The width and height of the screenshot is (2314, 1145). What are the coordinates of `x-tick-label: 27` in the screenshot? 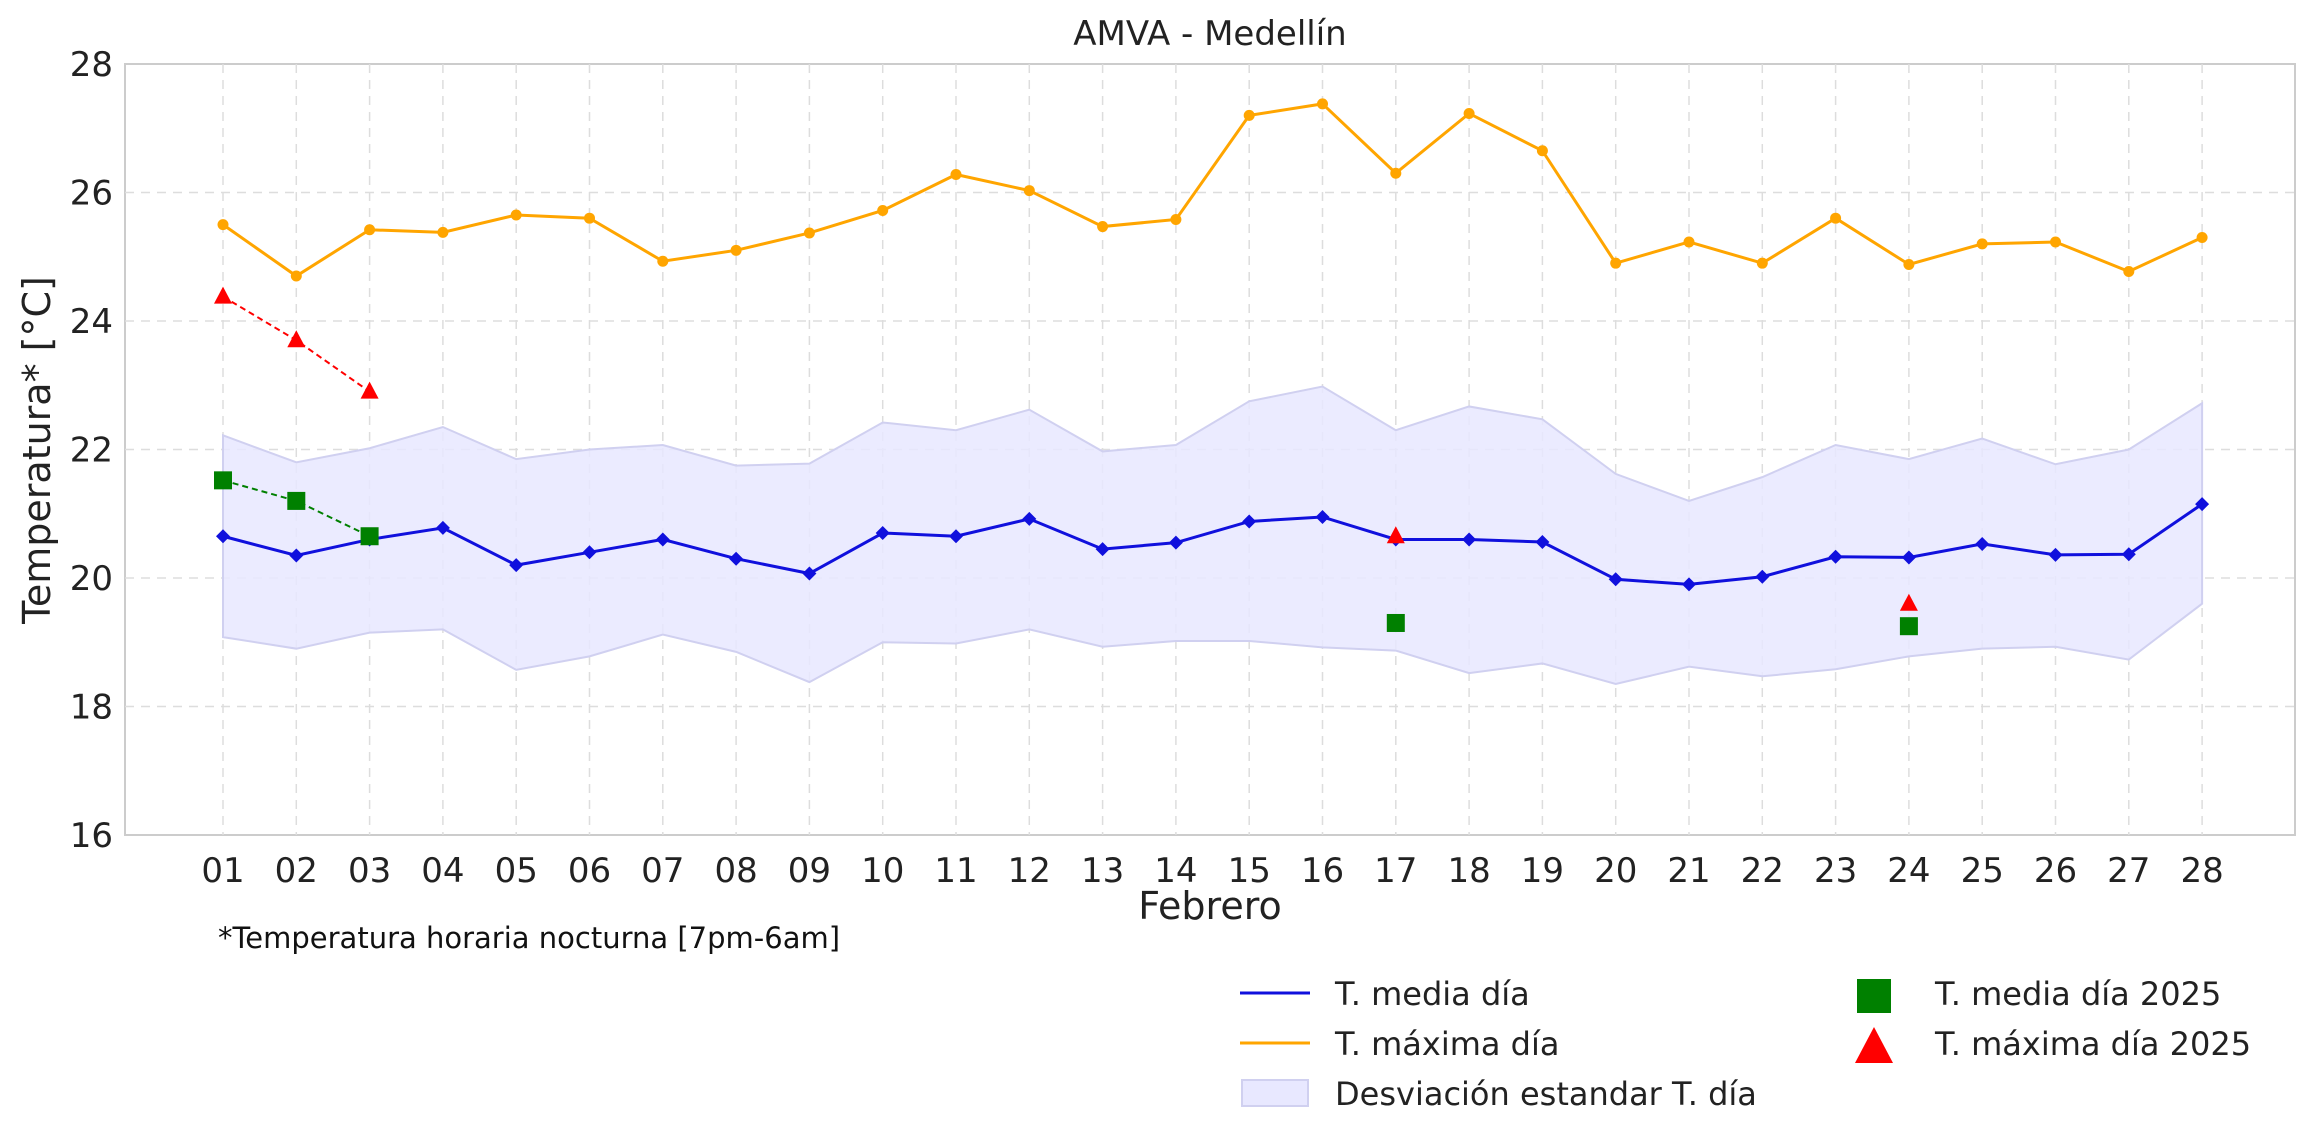 It's located at (2128, 871).